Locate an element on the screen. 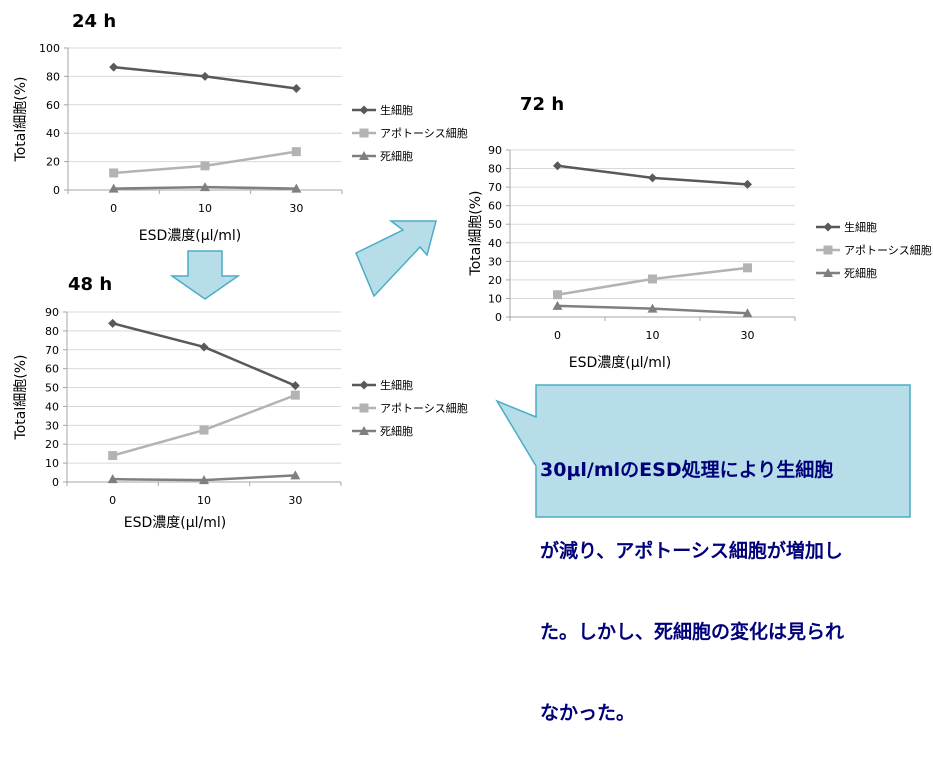  chart-title: 24 h is located at coordinates (94, 21).